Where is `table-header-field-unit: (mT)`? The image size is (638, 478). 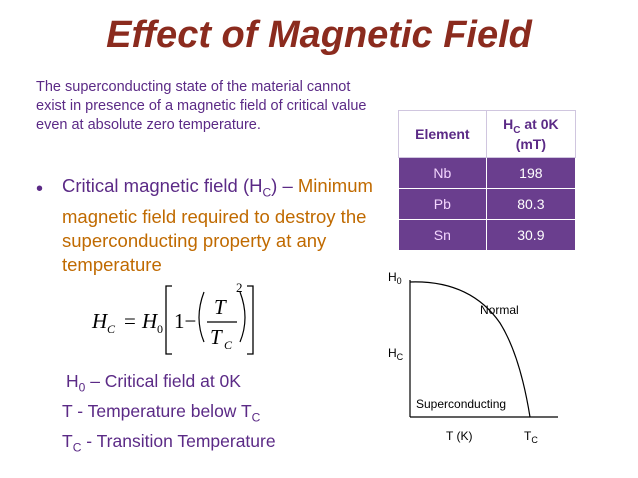
table-header-field-unit: (mT) is located at coordinates (531, 143).